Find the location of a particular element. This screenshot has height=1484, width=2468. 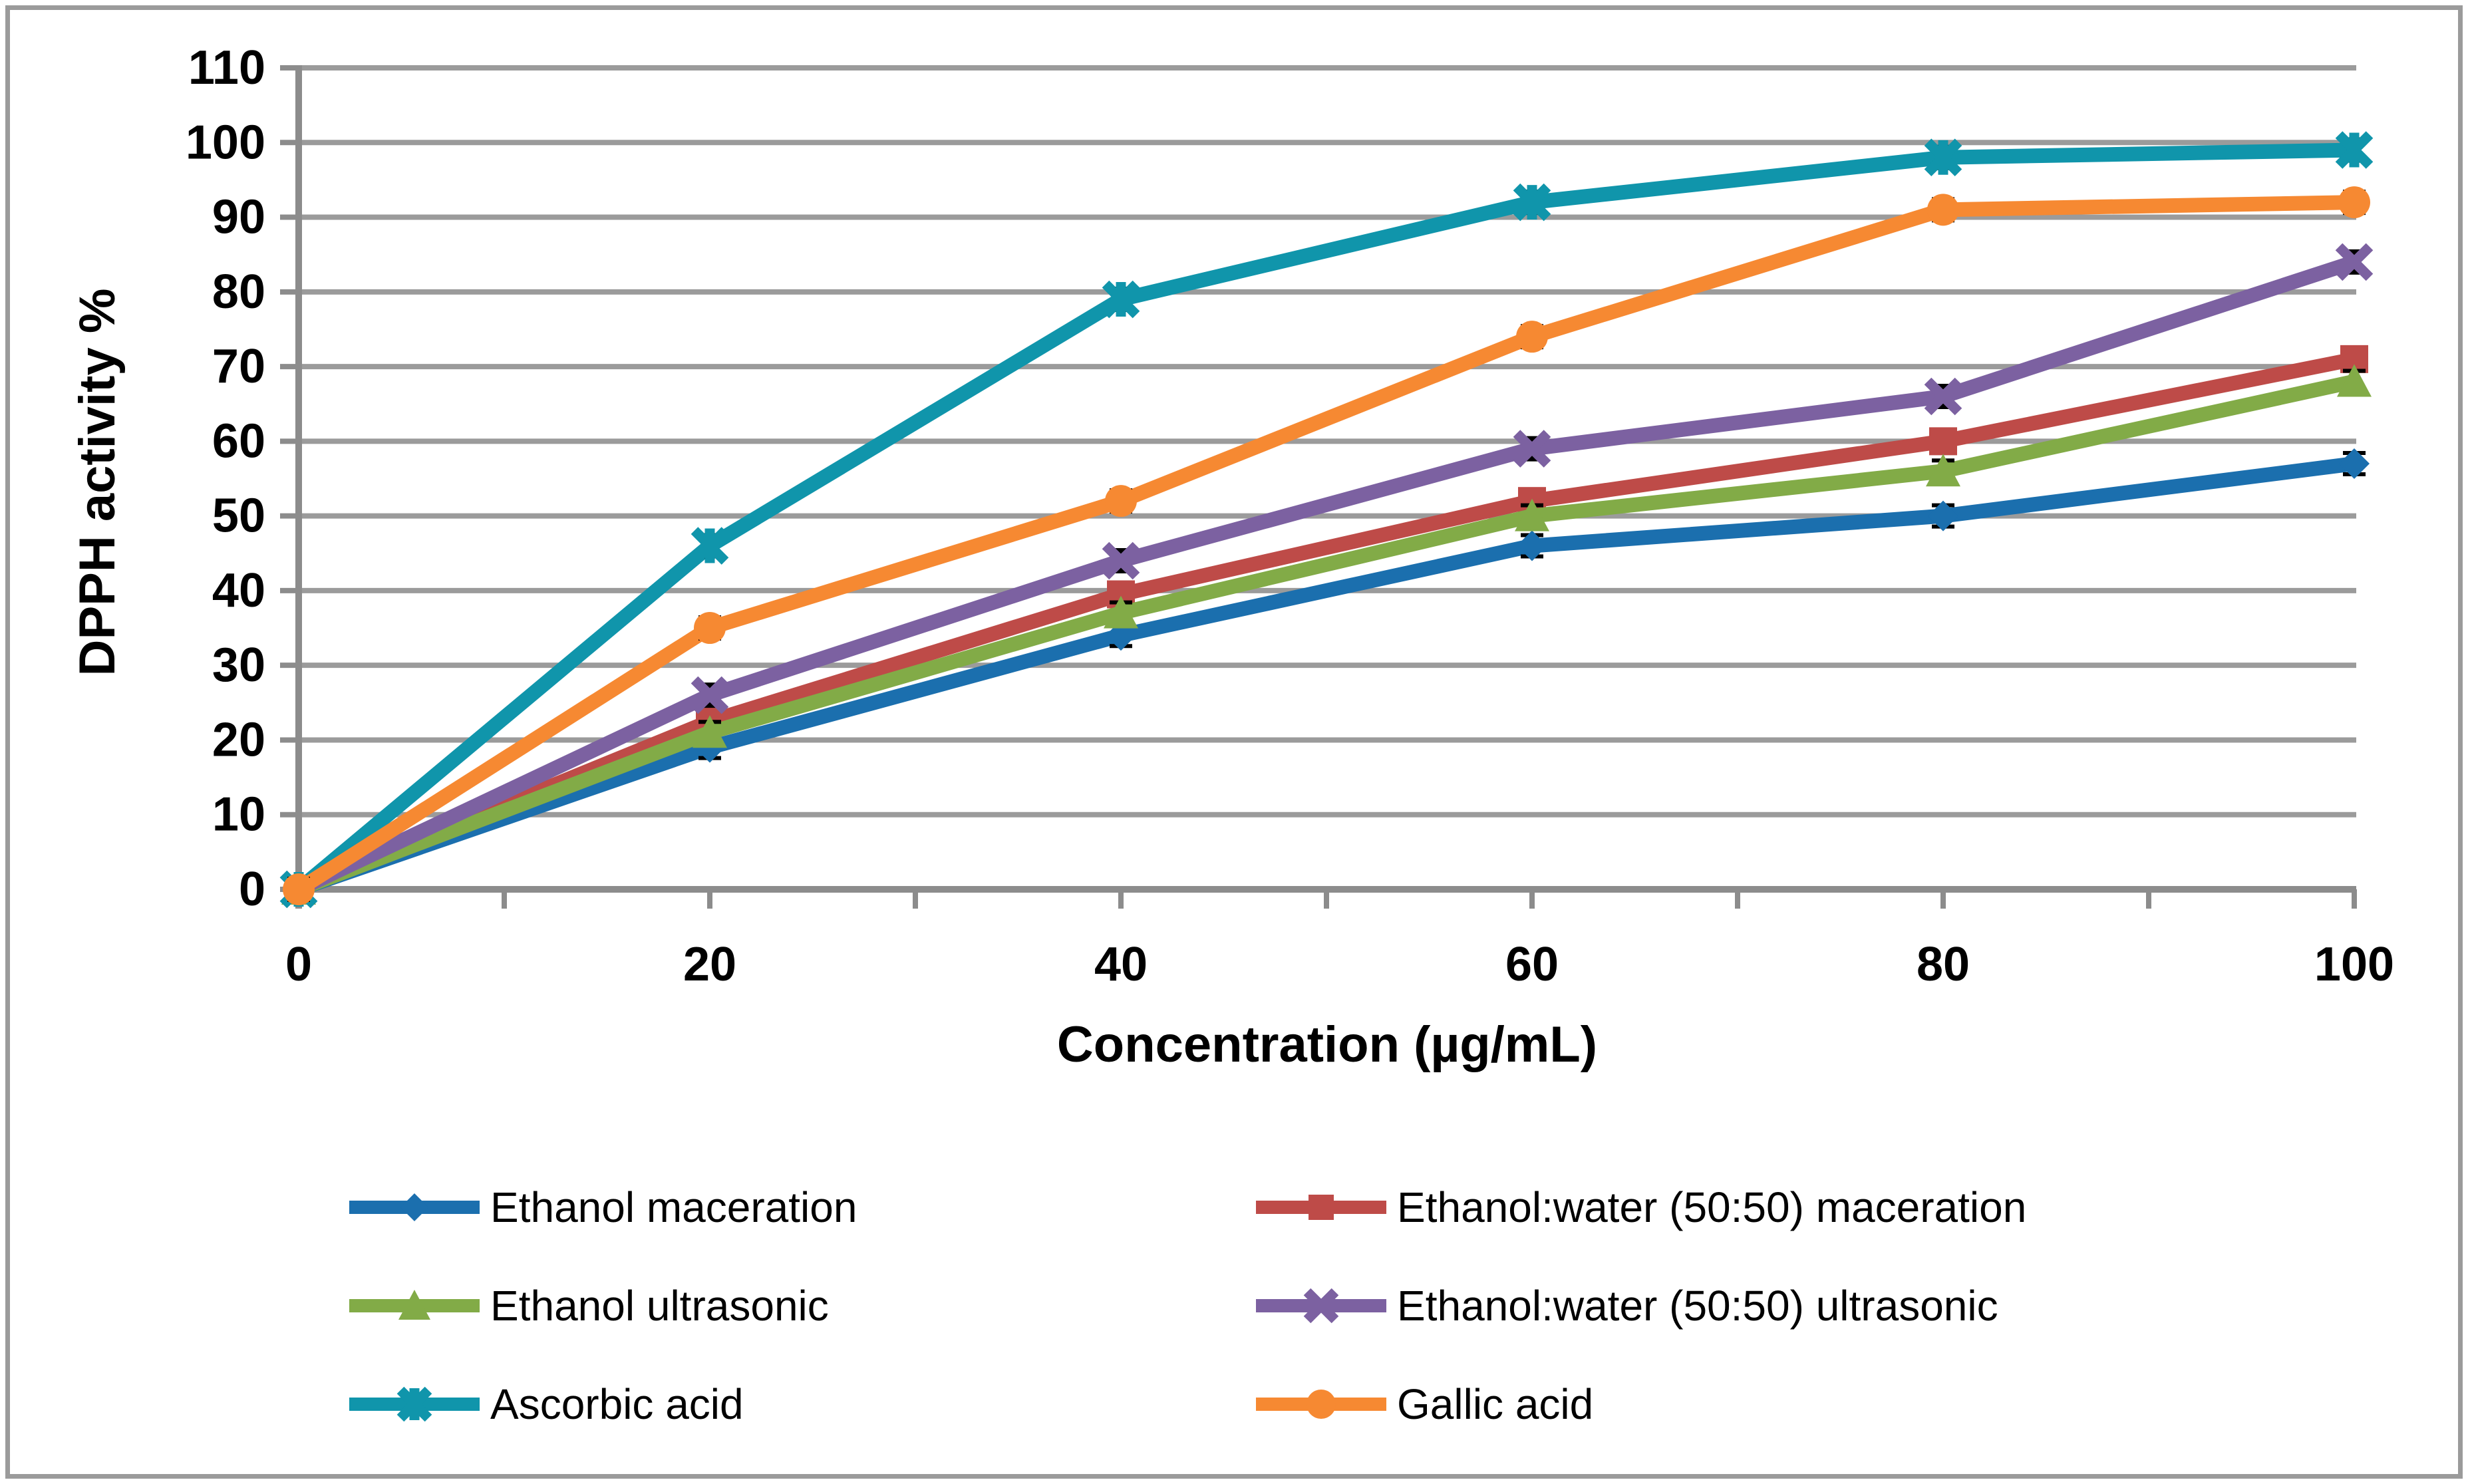

legend-marker-ethanol-maceration is located at coordinates (415, 1207).